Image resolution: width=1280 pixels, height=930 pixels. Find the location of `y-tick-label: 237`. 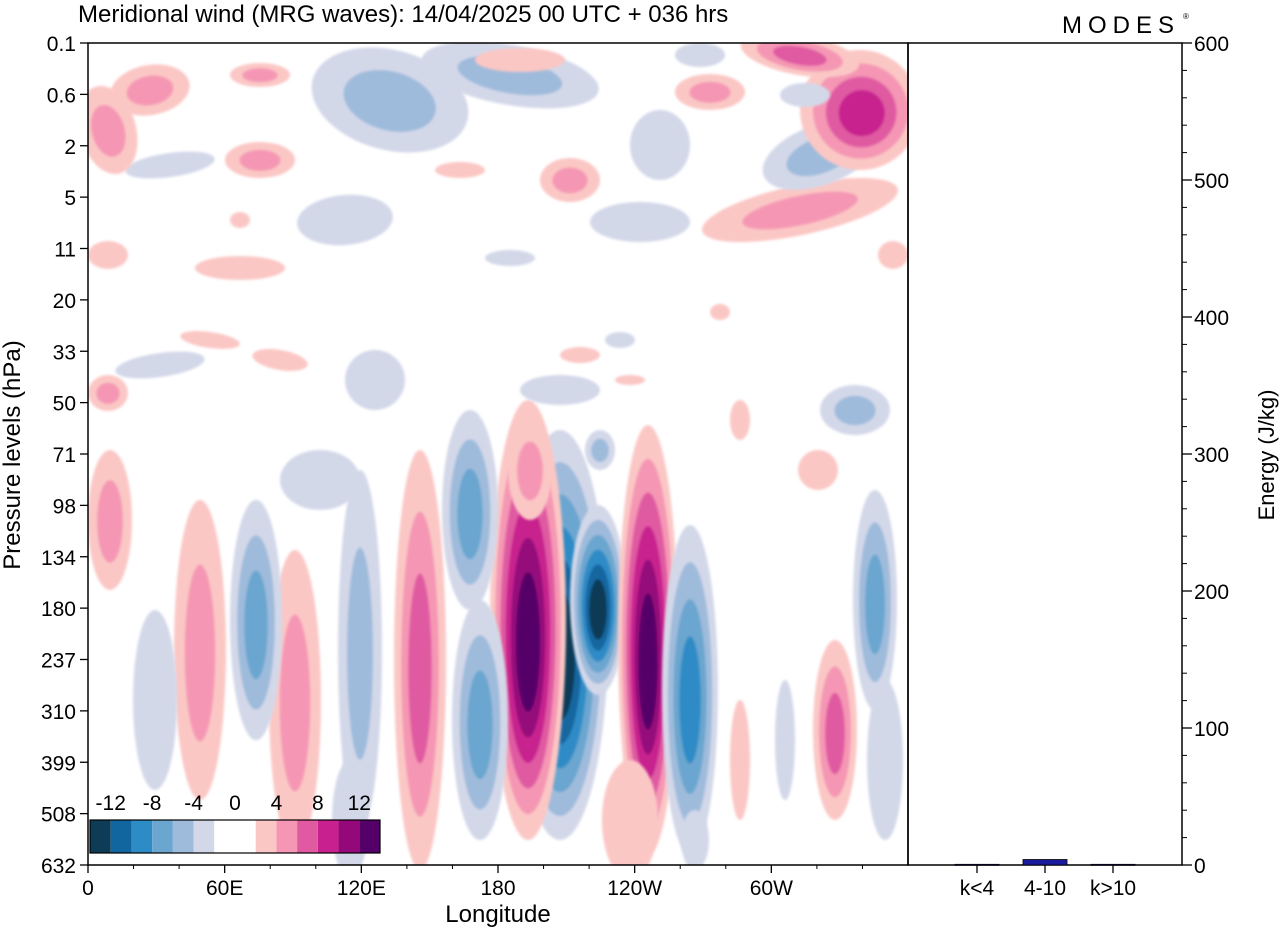

y-tick-label: 237 is located at coordinates (58, 661).